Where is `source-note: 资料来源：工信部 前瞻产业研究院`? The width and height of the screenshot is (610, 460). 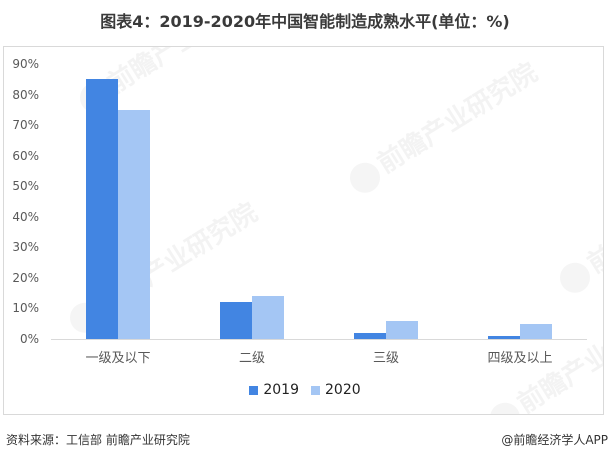 source-note: 资料来源：工信部 前瞻产业研究院 is located at coordinates (98, 440).